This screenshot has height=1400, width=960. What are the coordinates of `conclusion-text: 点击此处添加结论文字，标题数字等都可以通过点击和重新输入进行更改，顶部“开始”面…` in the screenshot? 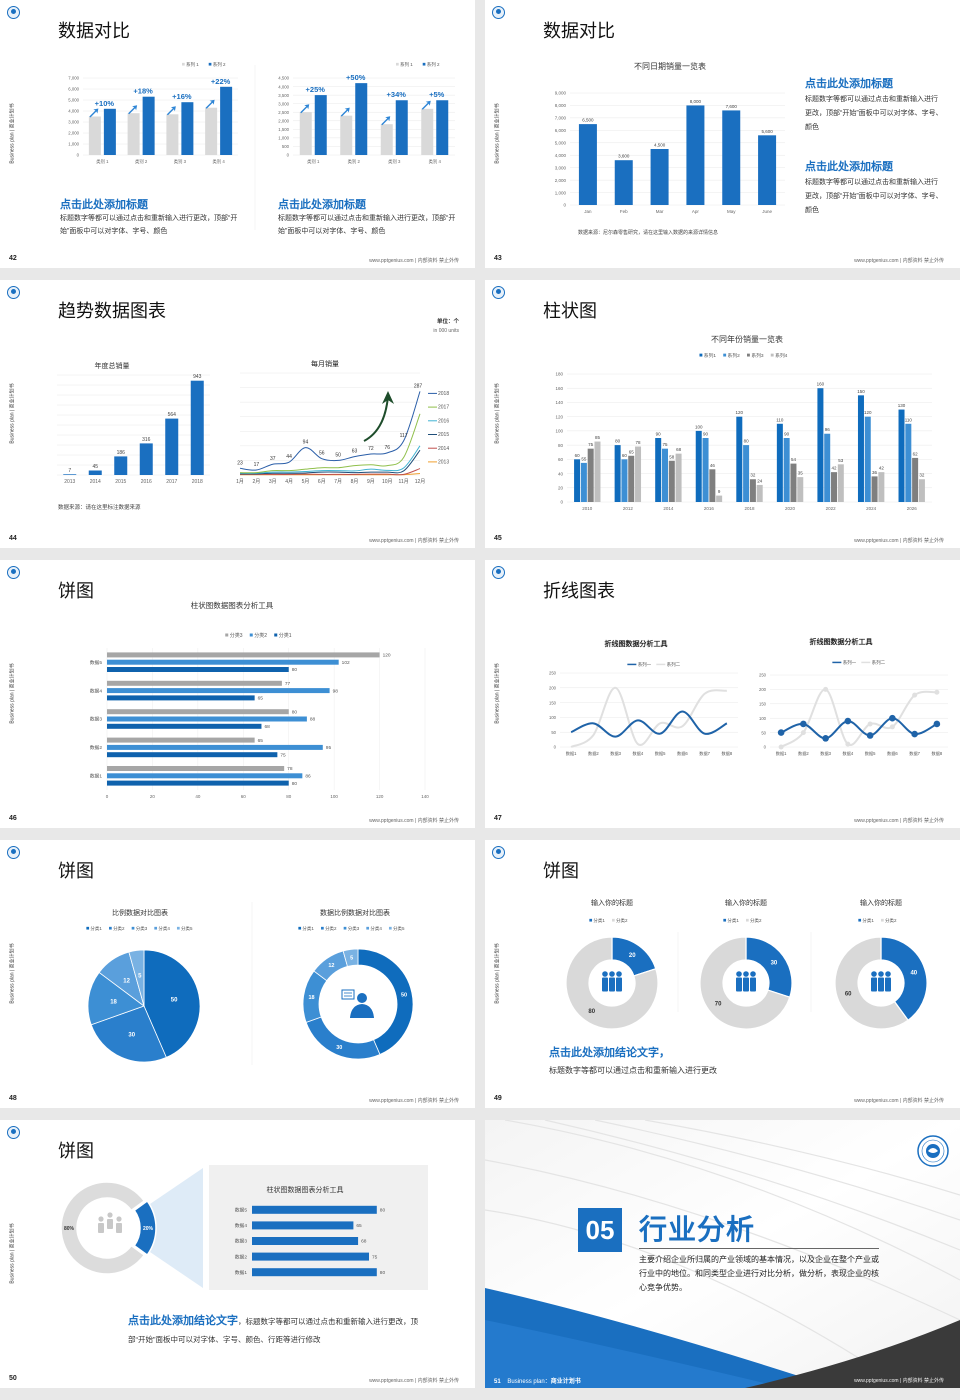 It's located at (278, 1330).